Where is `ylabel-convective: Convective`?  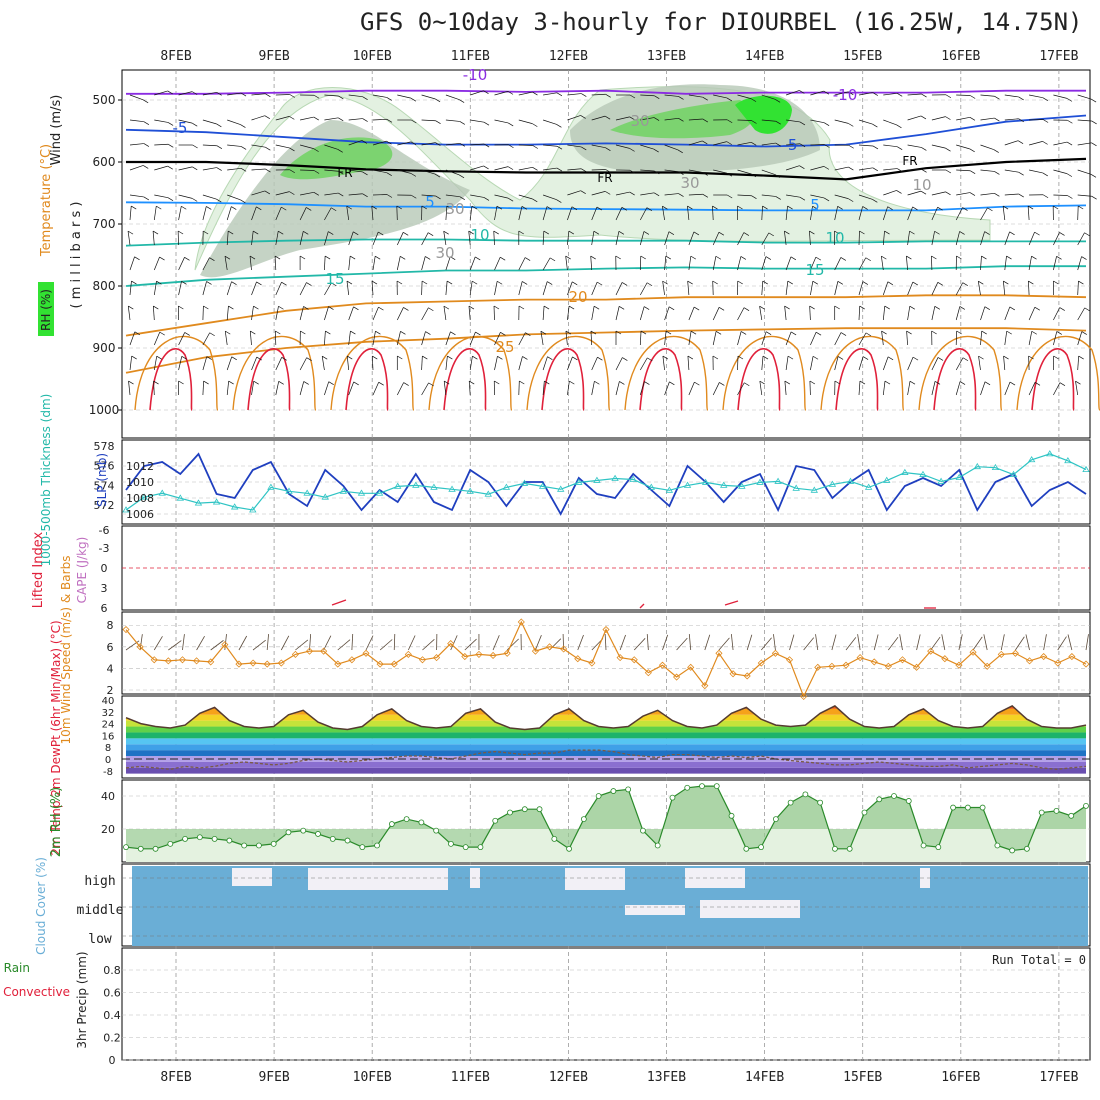 ylabel-convective: Convective is located at coordinates (36, 992).